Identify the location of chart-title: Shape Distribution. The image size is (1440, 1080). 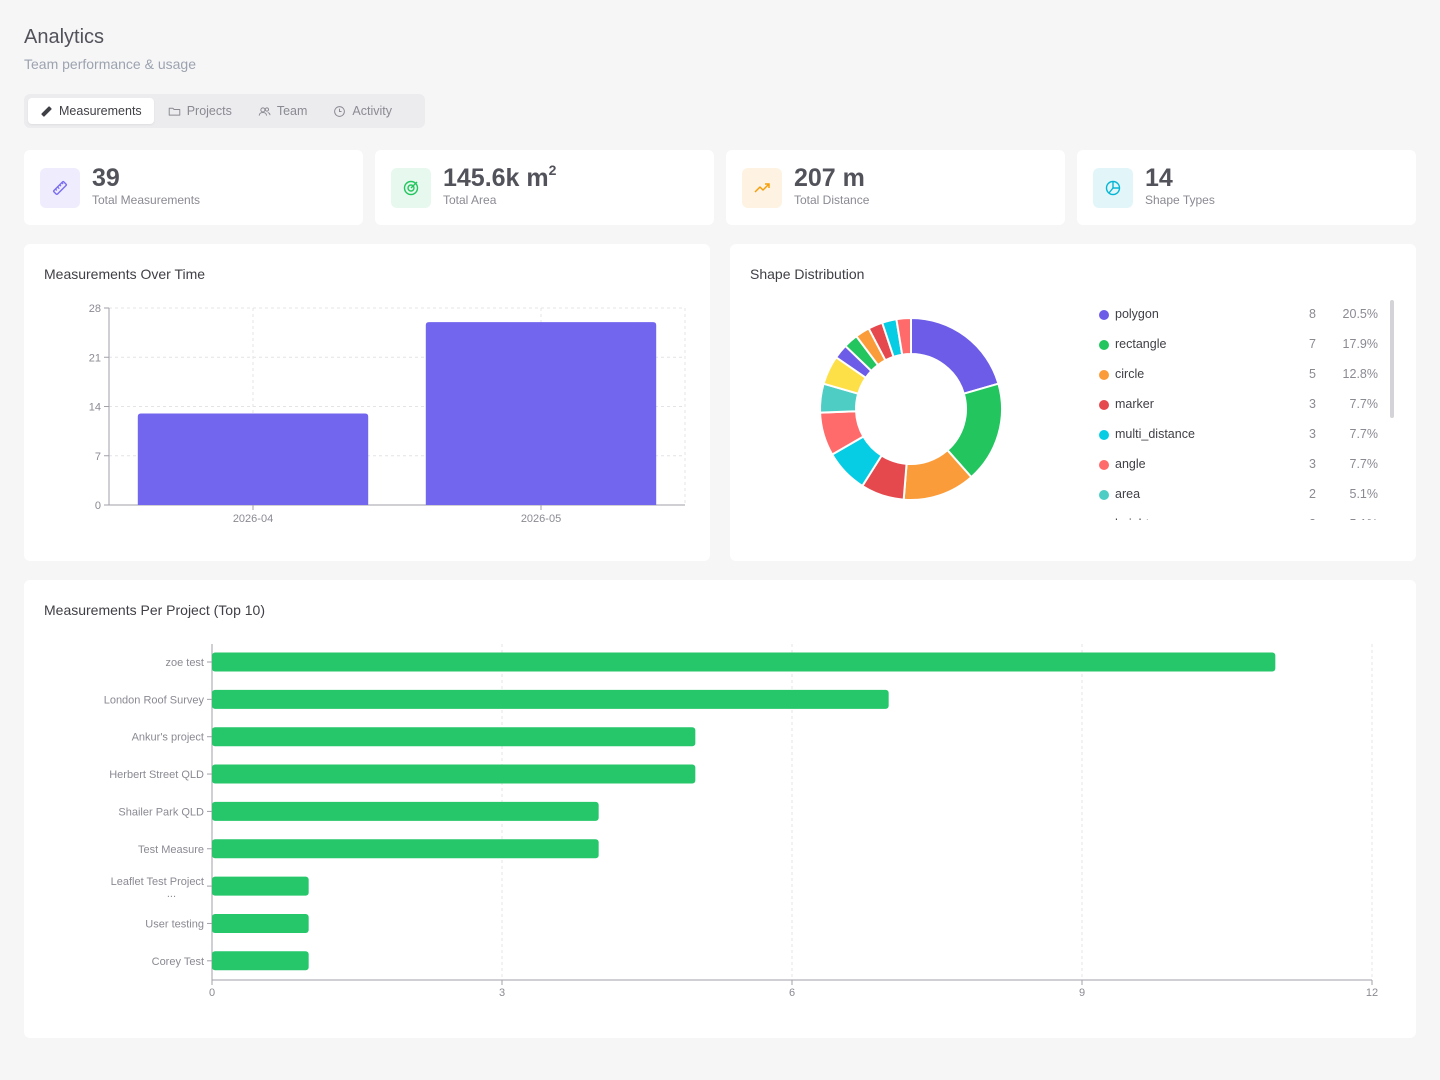
(807, 274).